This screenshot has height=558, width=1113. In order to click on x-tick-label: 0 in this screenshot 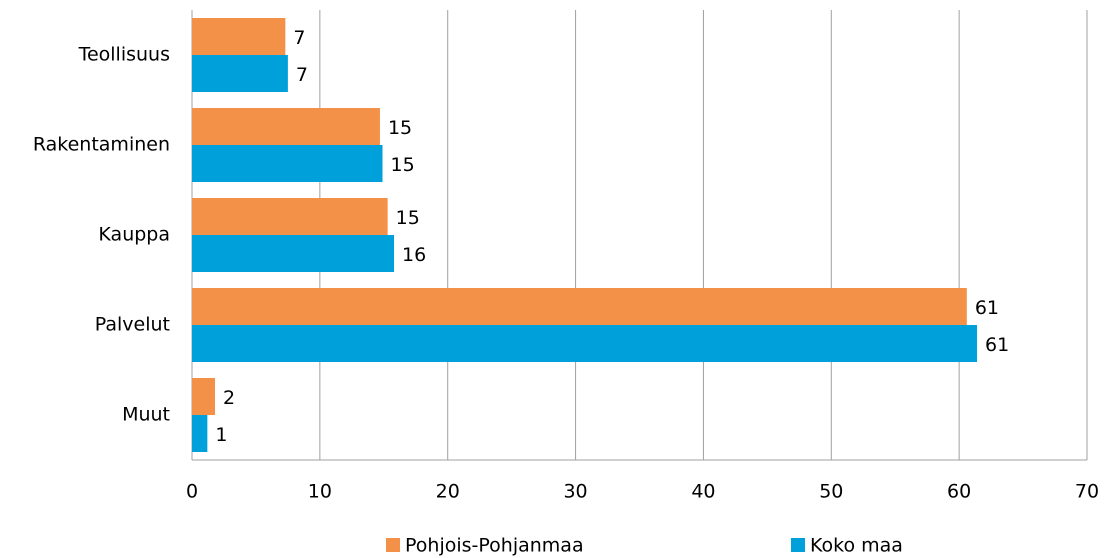, I will do `click(192, 492)`.